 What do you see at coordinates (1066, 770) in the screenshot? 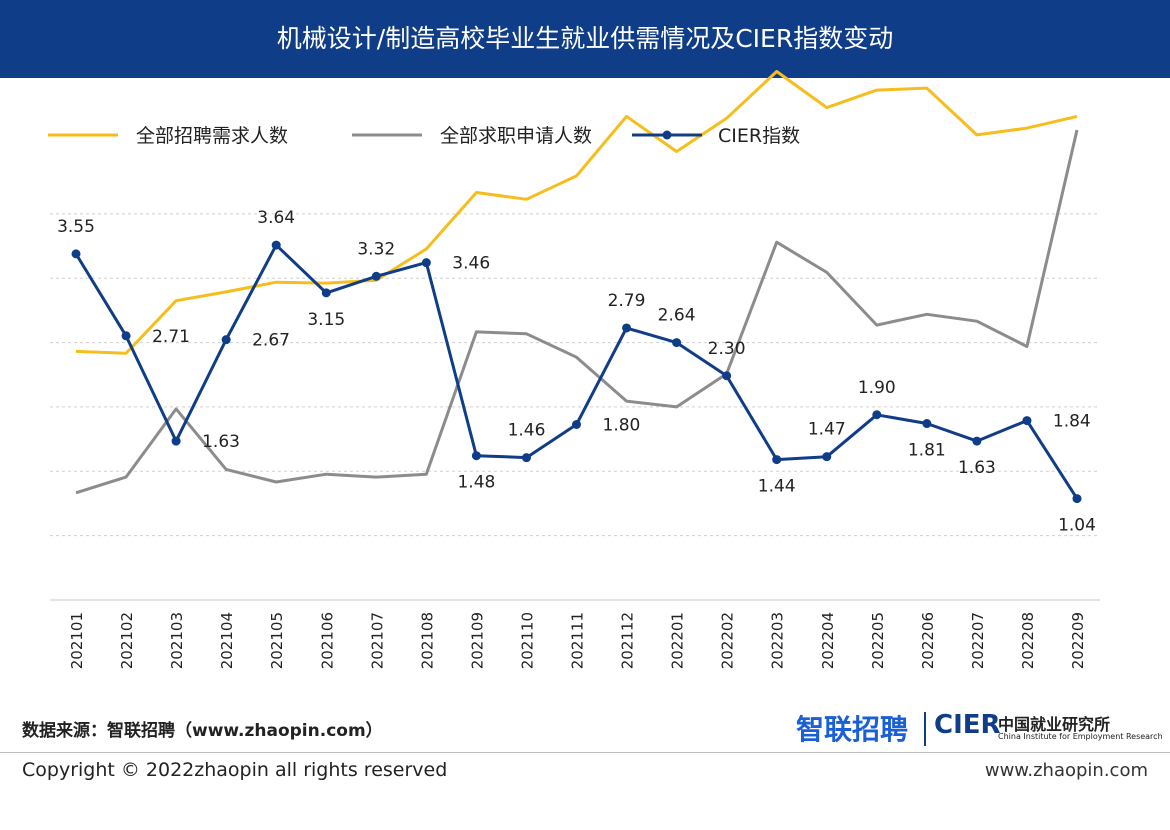
I see `site-url: www.zhaopin.com` at bounding box center [1066, 770].